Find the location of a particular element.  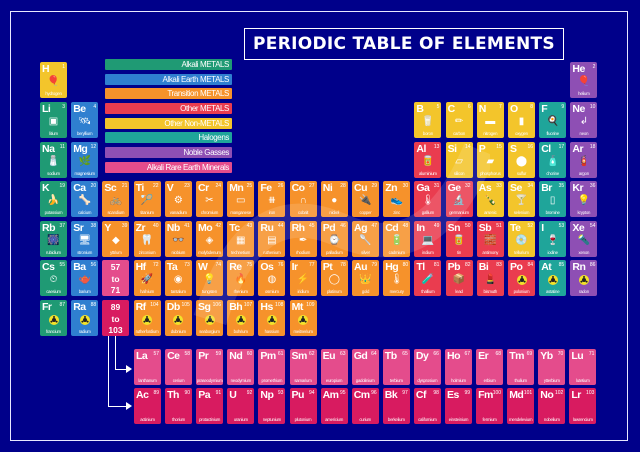

element-name: manganese is located at coordinates (241, 212).